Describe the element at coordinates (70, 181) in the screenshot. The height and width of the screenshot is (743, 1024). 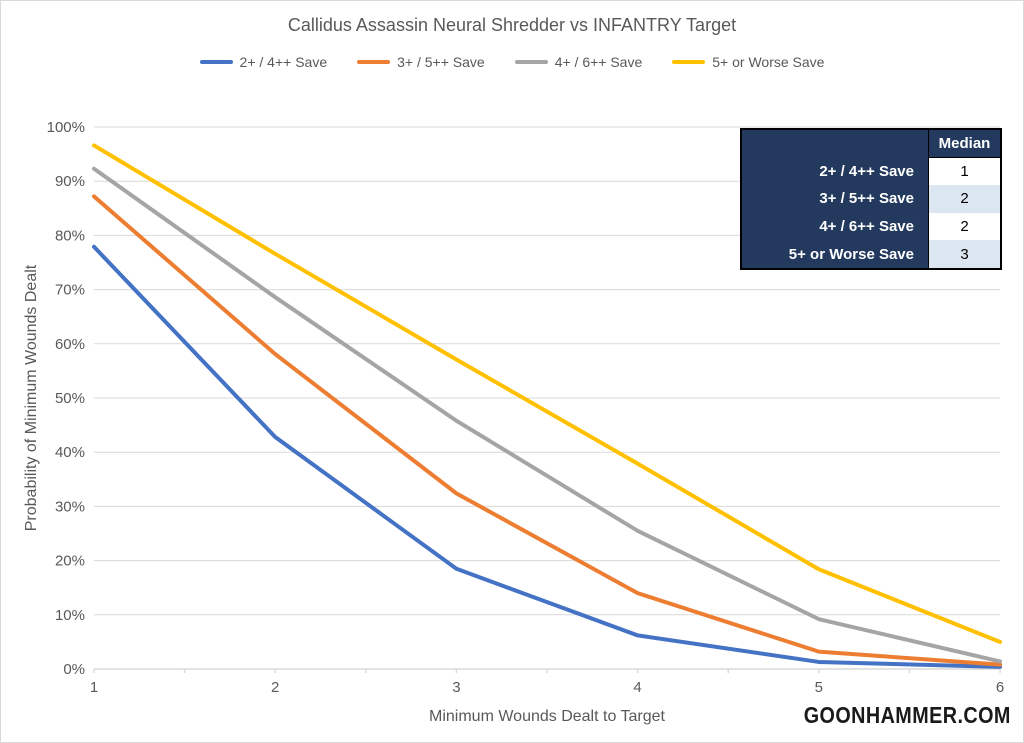
I see `y-tick-label: 90%` at that location.